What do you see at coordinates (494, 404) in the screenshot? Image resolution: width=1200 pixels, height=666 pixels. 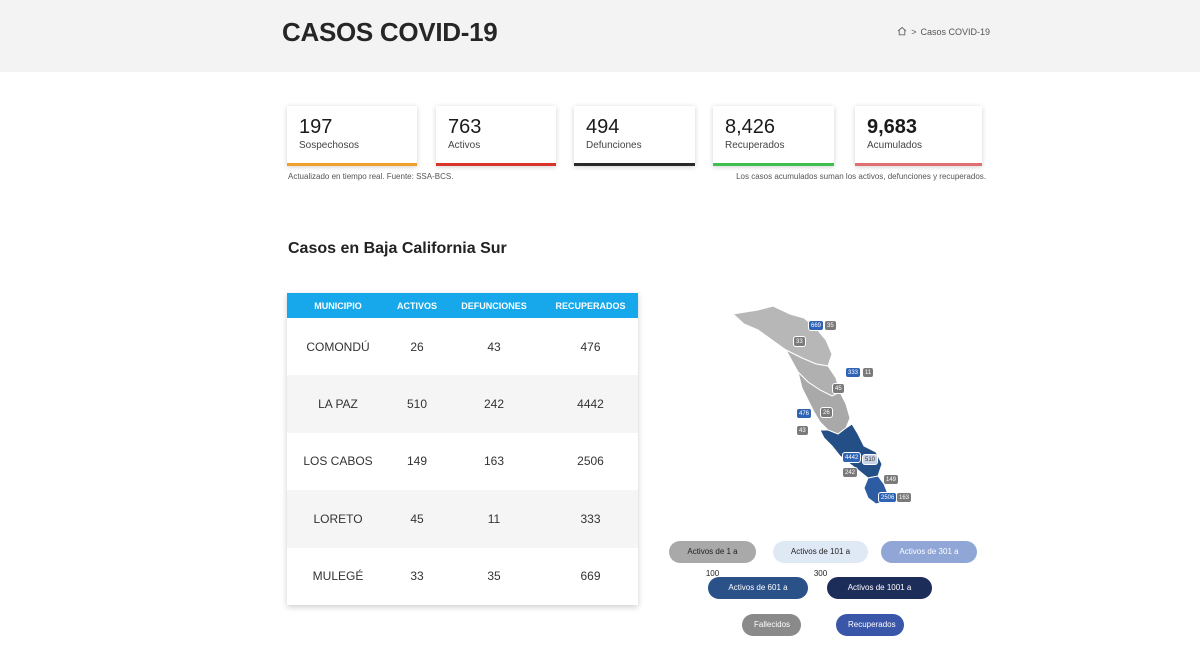 I see `cell-defunciones: 242` at bounding box center [494, 404].